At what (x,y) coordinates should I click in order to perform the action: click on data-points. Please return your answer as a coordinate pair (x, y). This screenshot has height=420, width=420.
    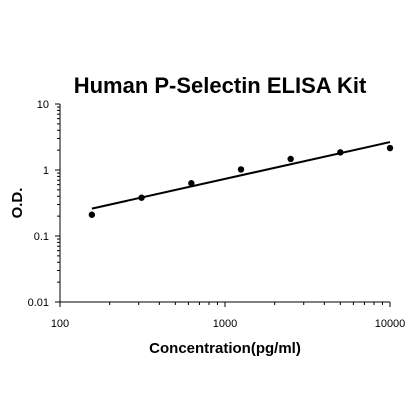
    Looking at the image, I should click on (241, 181).